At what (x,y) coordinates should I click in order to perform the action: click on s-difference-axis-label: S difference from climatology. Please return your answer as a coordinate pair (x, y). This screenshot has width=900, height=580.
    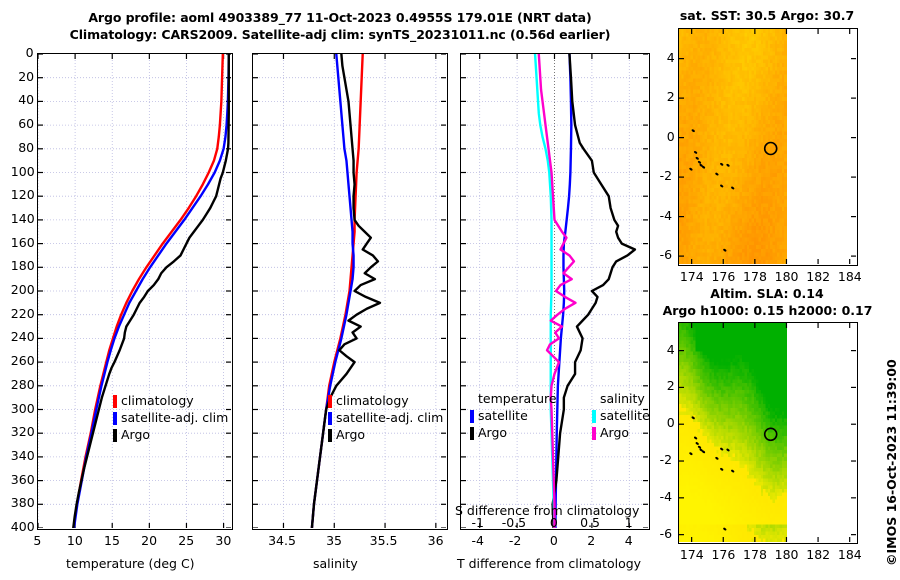
    Looking at the image, I should click on (547, 510).